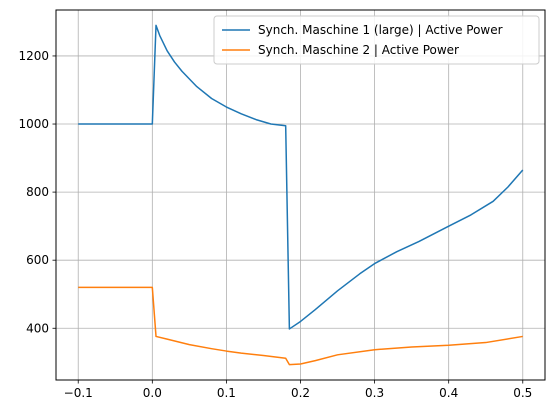  Describe the element at coordinates (448, 393) in the screenshot. I see `x-tick-label: 0.4` at that location.